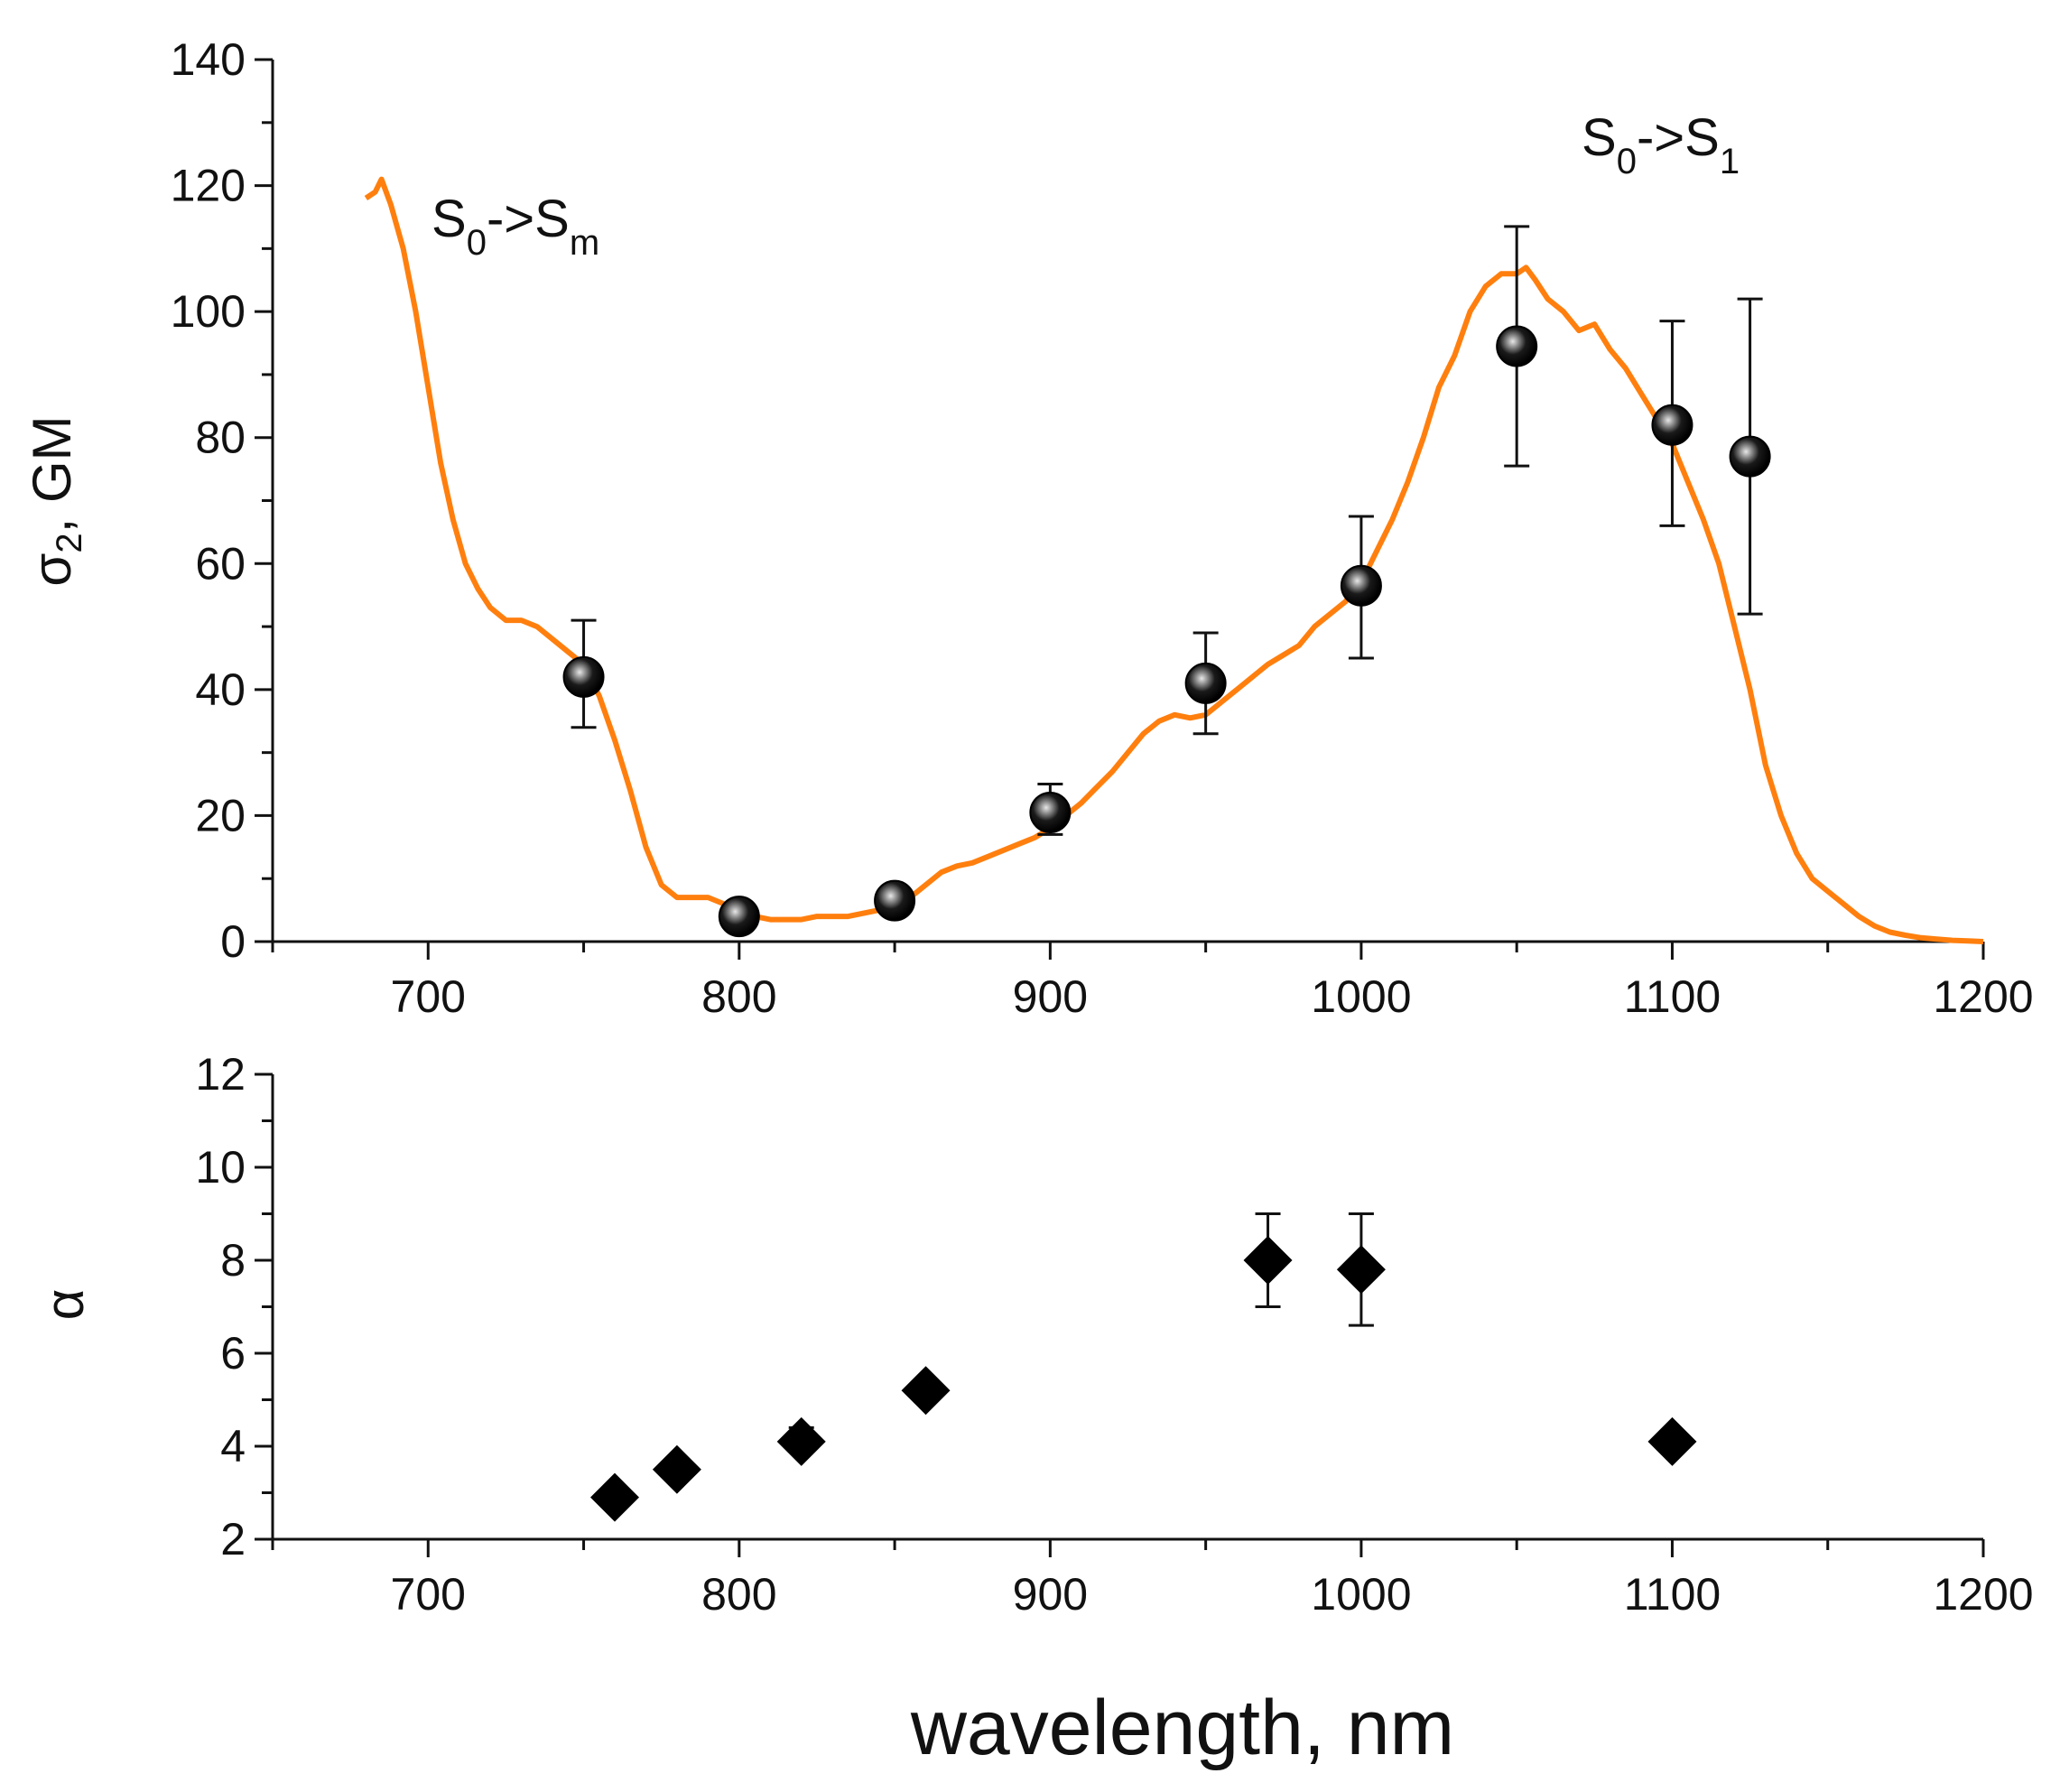 This screenshot has width=2060, height=1792. I want to click on bottom-data-points, so click(1143, 1379).